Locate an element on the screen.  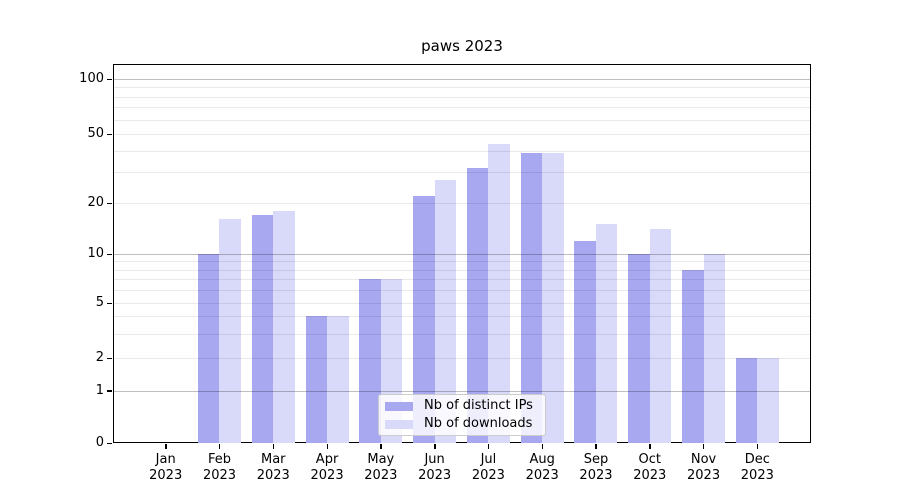
x-tick-month: Jun is located at coordinates (434, 459).